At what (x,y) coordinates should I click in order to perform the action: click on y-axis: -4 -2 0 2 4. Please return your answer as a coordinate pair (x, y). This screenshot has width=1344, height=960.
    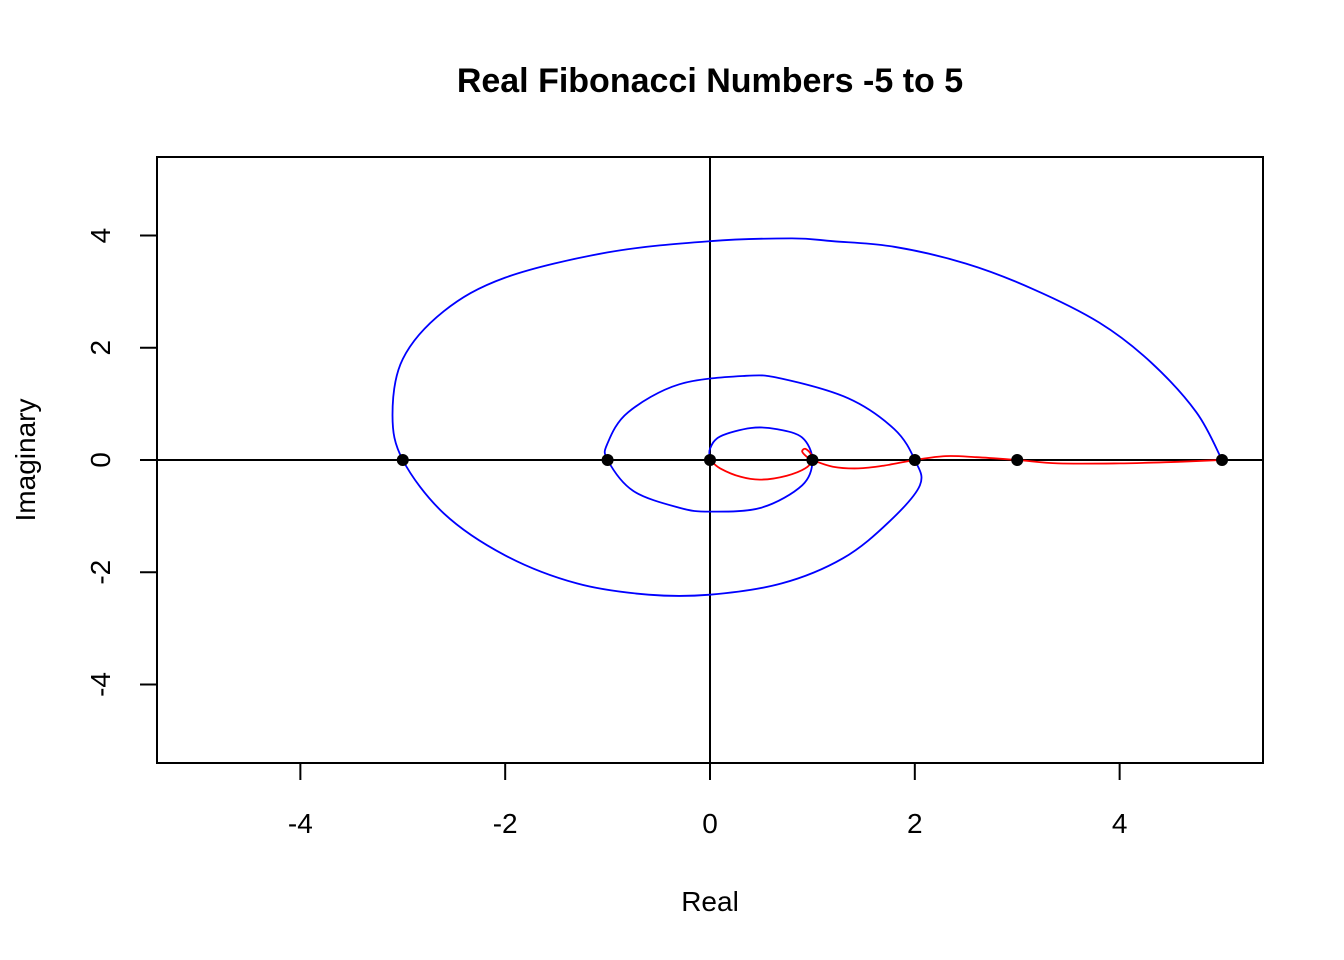
    Looking at the image, I should click on (121, 462).